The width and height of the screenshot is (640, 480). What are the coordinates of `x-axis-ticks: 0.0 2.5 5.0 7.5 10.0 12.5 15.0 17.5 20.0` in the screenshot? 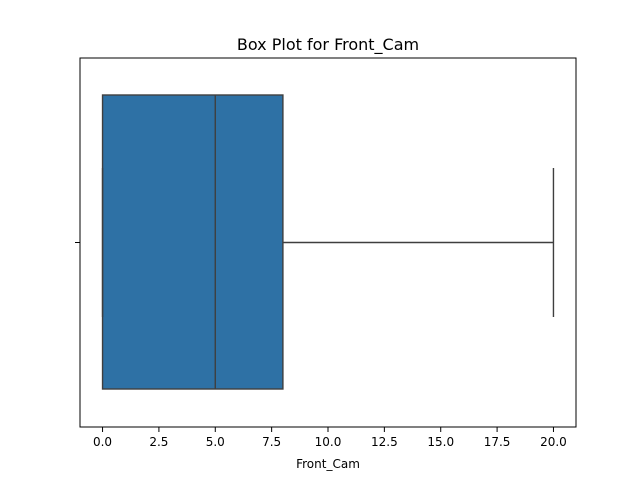 It's located at (330, 438).